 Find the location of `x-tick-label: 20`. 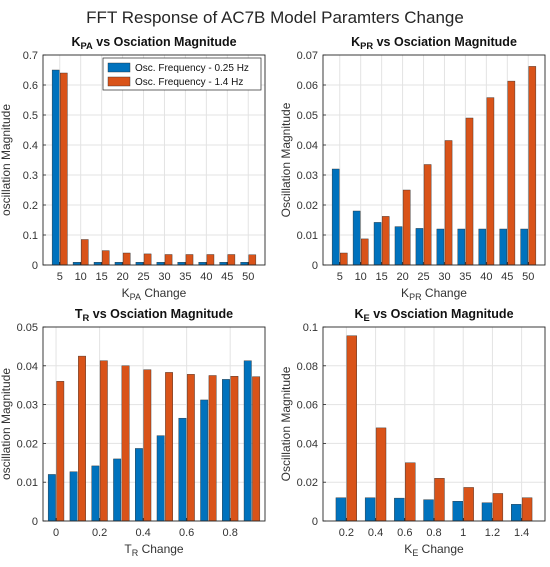

x-tick-label: 20 is located at coordinates (402, 277).